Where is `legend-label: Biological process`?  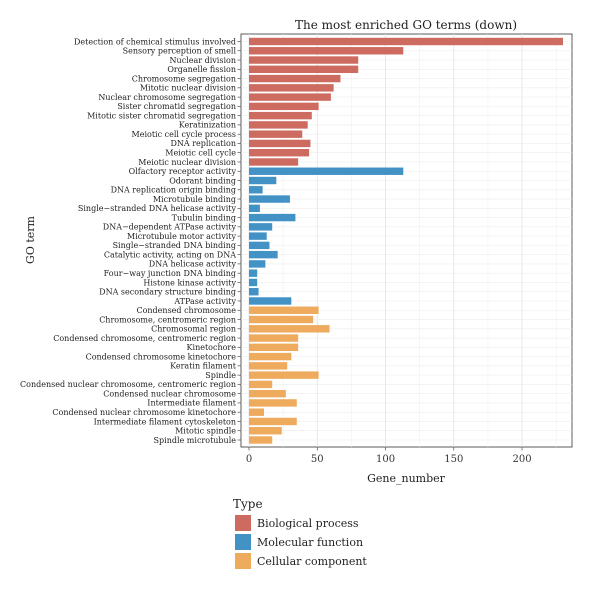
legend-label: Biological process is located at coordinates (308, 523).